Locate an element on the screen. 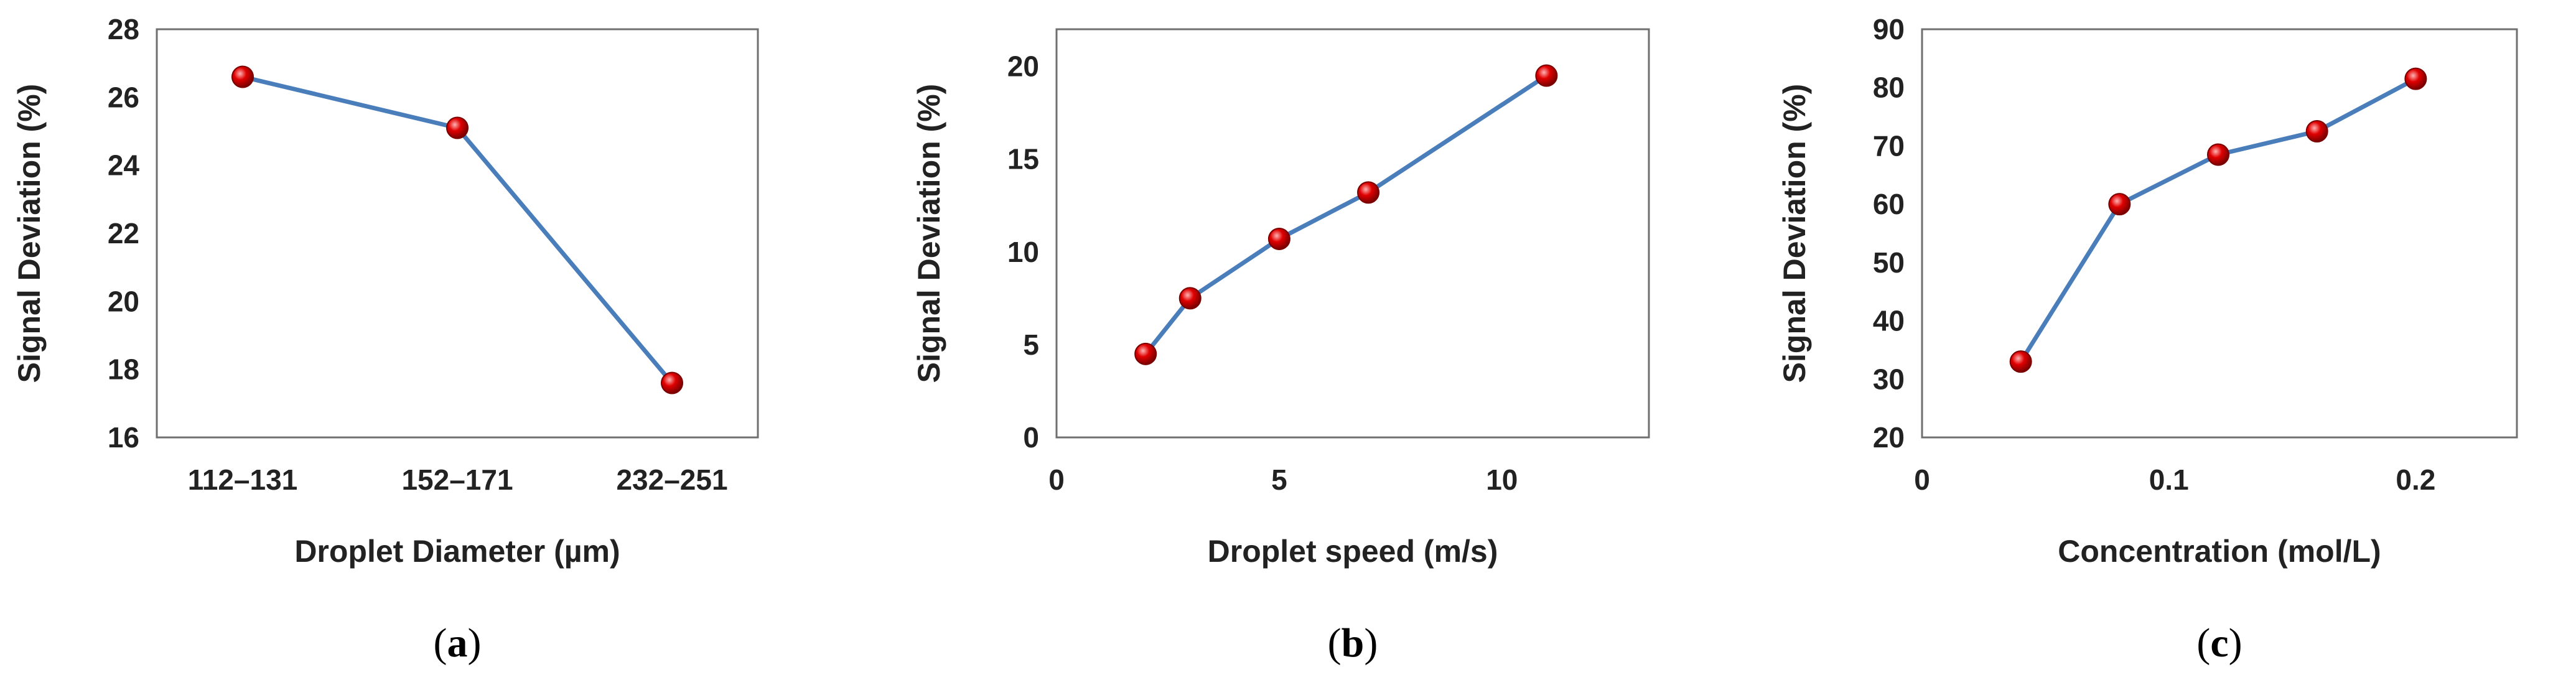  y-tick-label-c: 40 is located at coordinates (1889, 321).